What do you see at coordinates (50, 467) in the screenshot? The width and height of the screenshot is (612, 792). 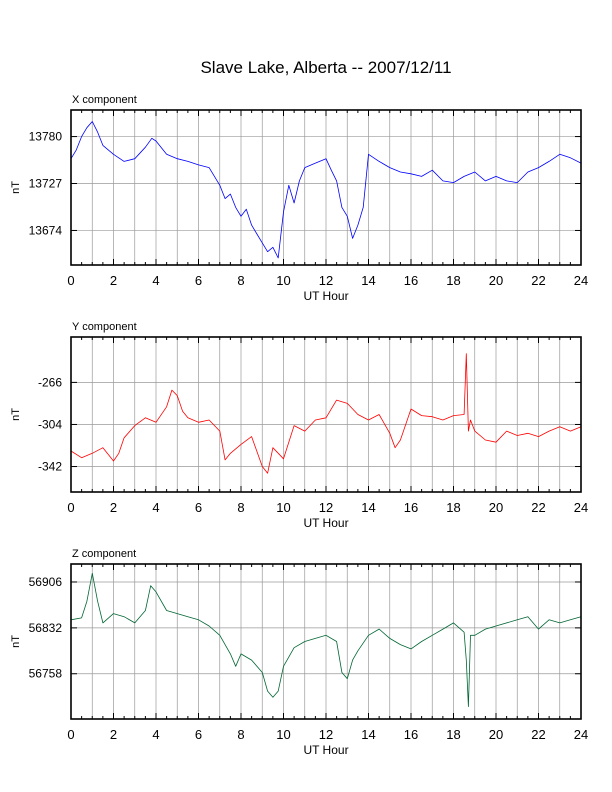 I see `y-tick-label: -342` at bounding box center [50, 467].